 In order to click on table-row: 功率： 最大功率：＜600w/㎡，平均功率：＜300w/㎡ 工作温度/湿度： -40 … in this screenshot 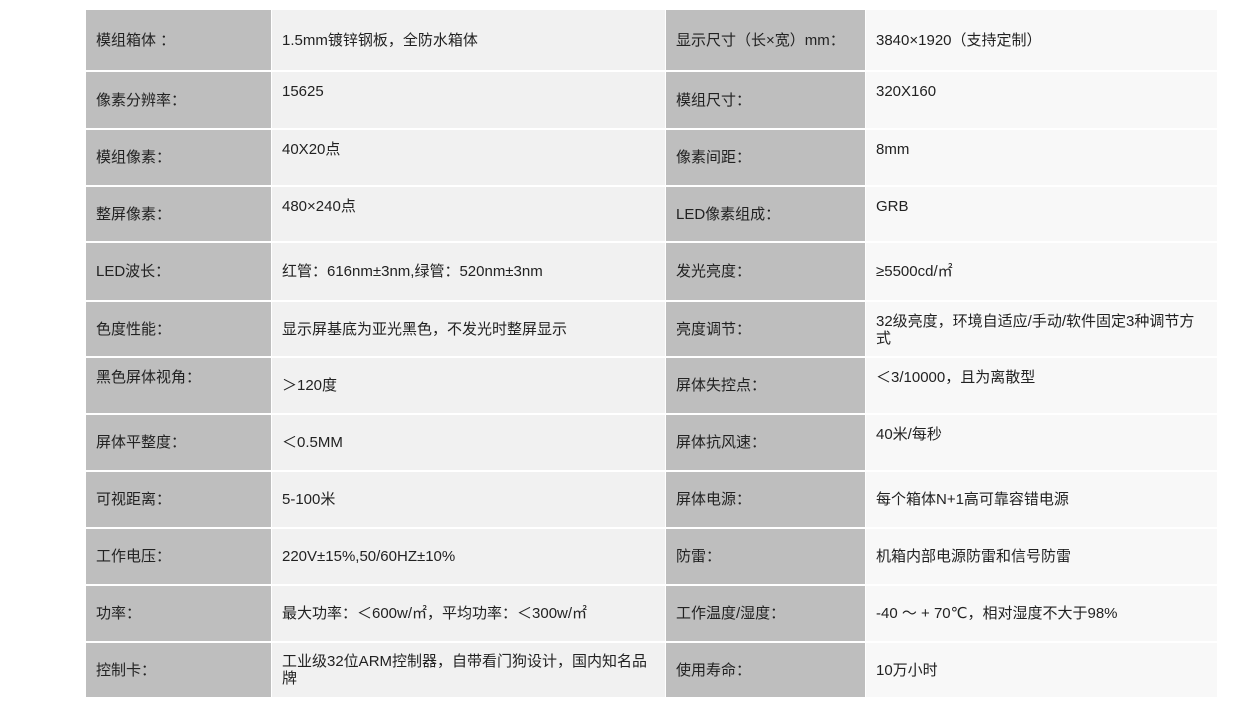, I will do `click(651, 613)`.